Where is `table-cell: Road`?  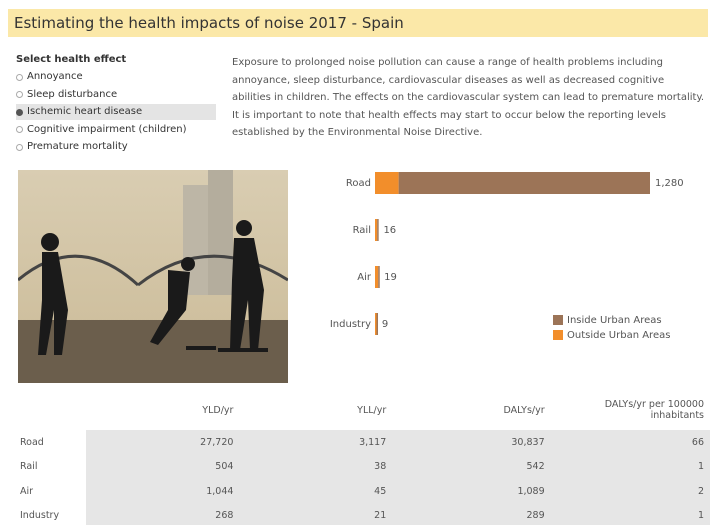
table-cell: Road is located at coordinates (50, 442).